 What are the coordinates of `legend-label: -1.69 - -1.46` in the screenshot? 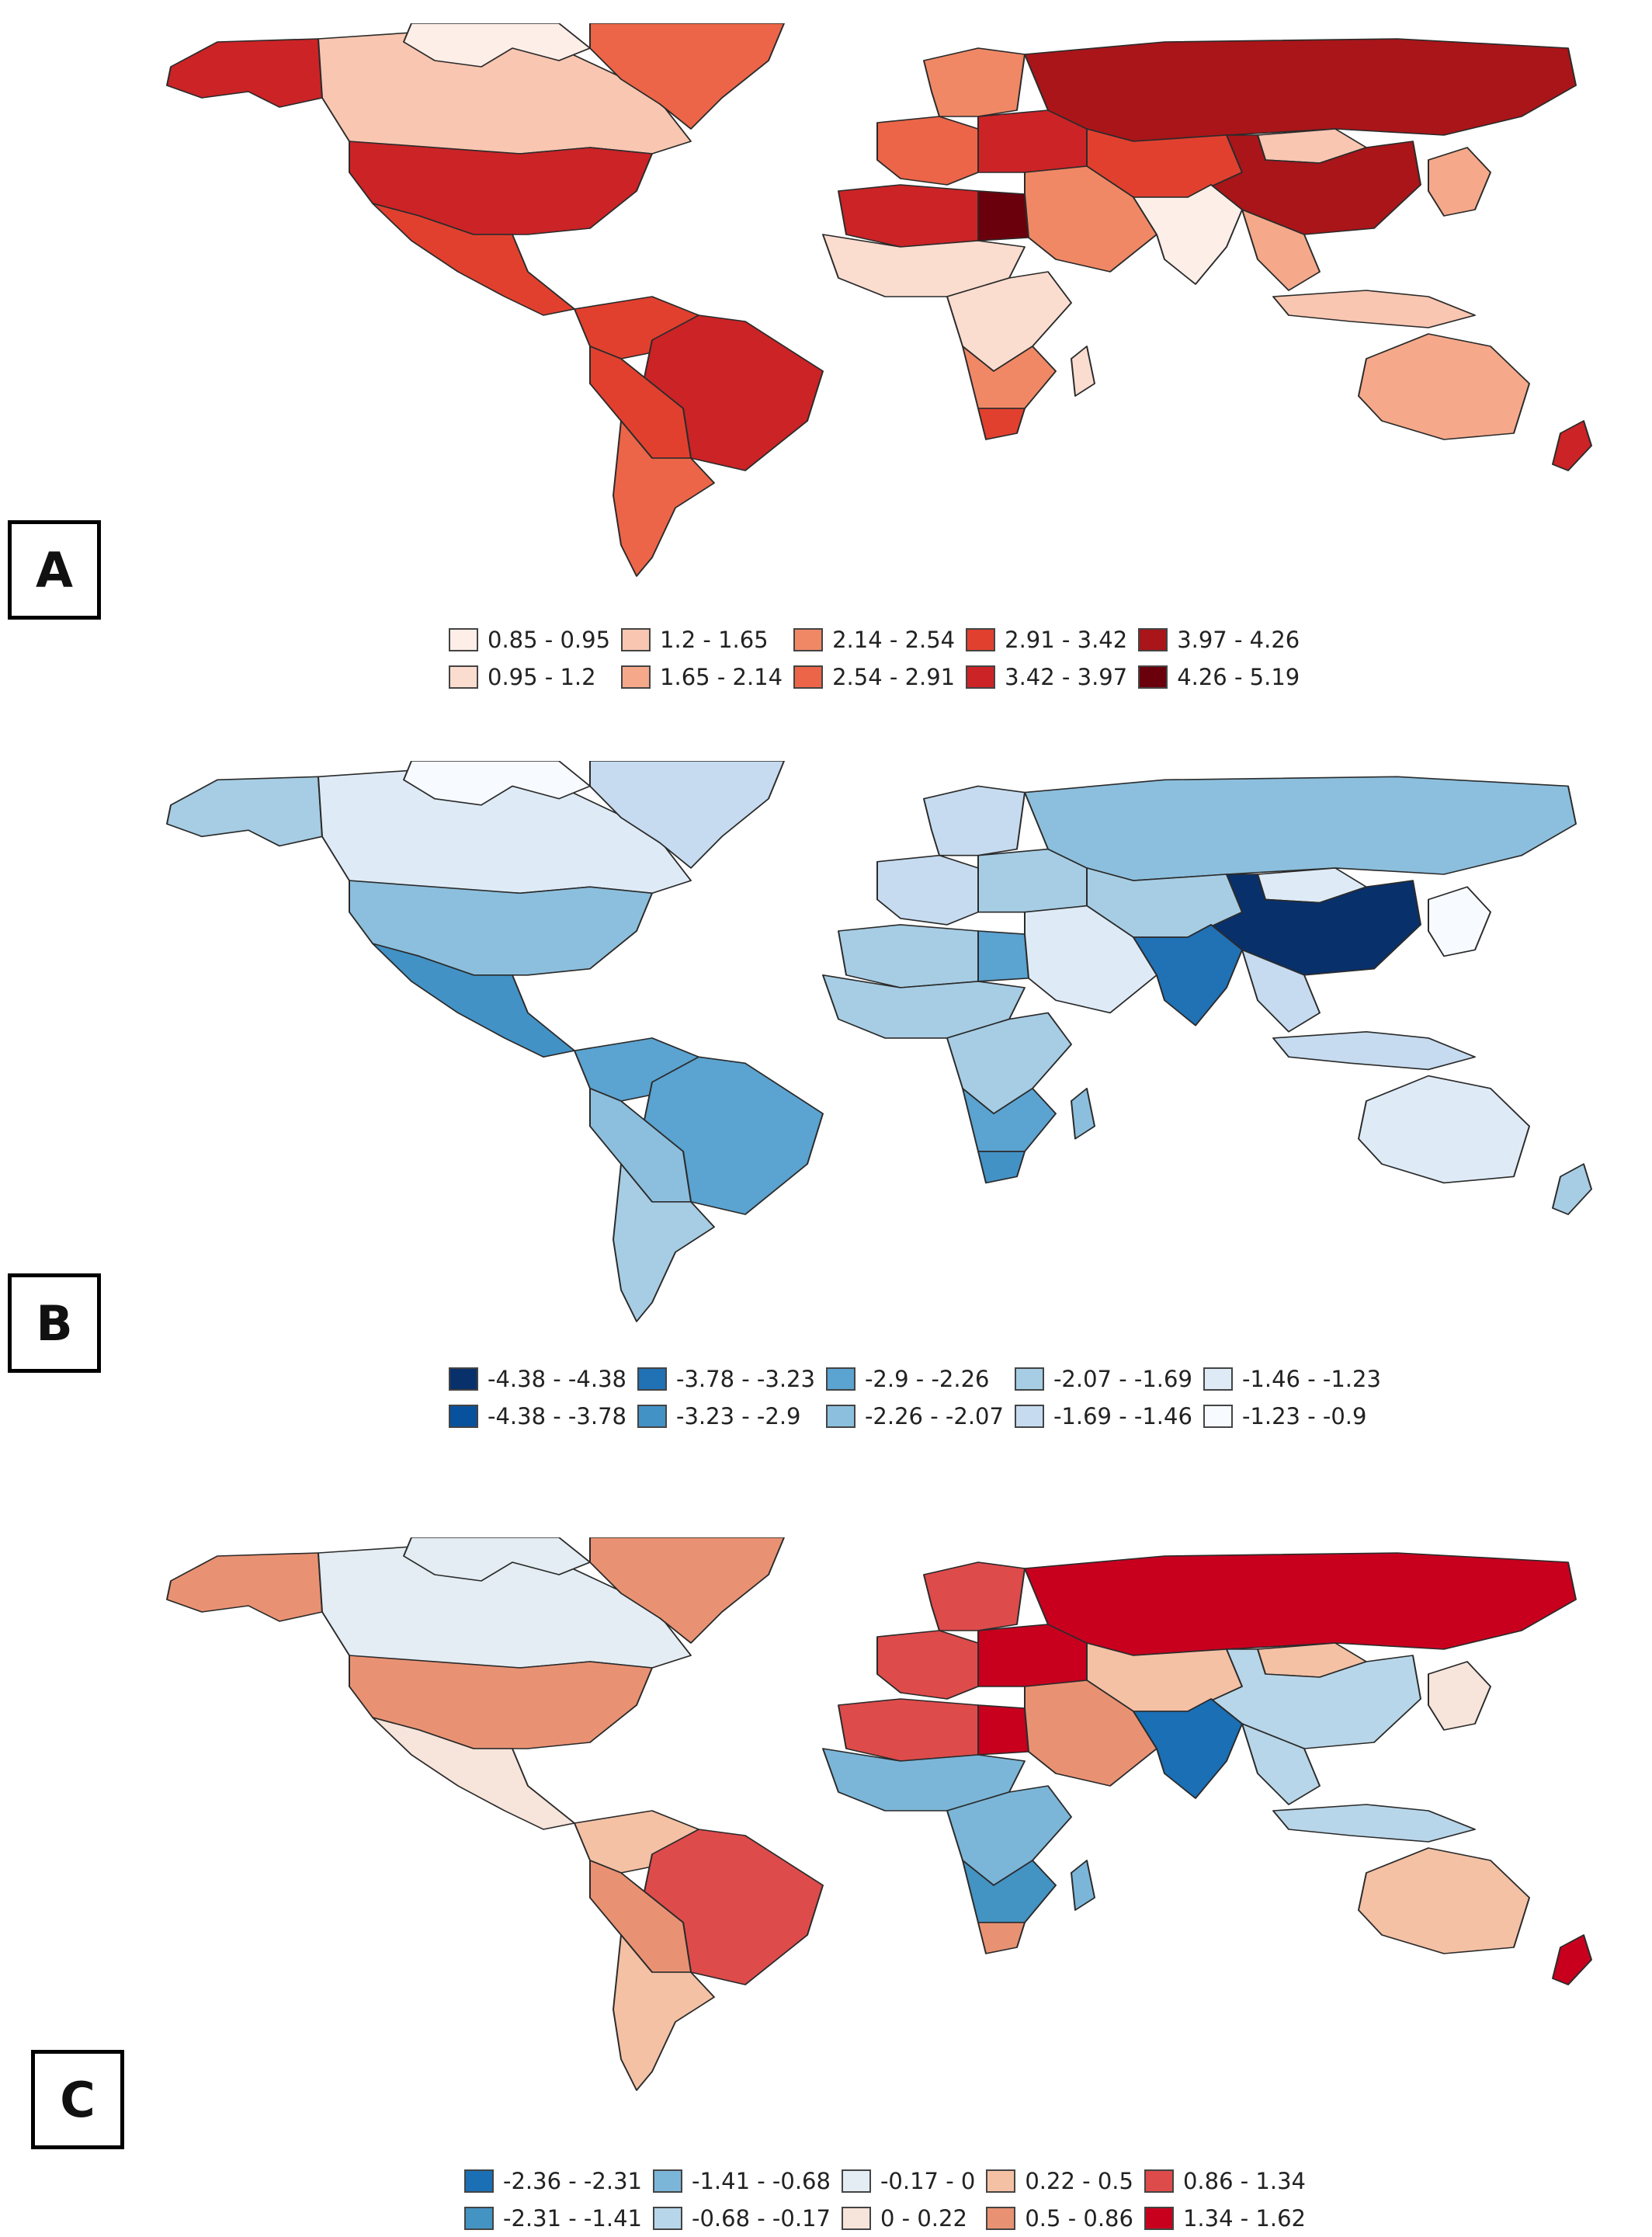 It's located at (1122, 1416).